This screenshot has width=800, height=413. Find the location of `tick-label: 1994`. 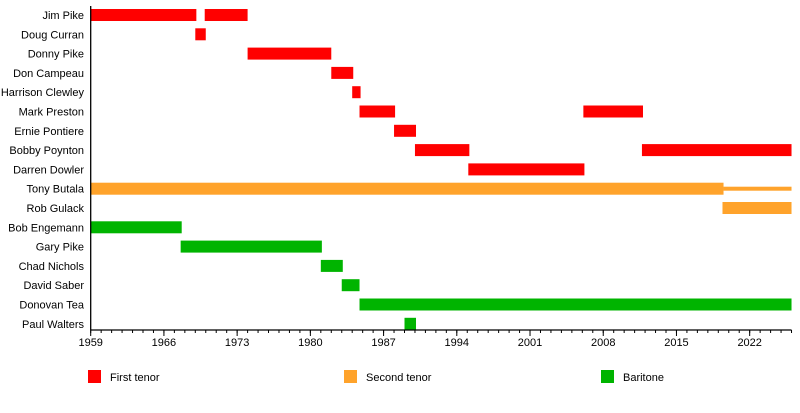

tick-label: 1994 is located at coordinates (457, 343).